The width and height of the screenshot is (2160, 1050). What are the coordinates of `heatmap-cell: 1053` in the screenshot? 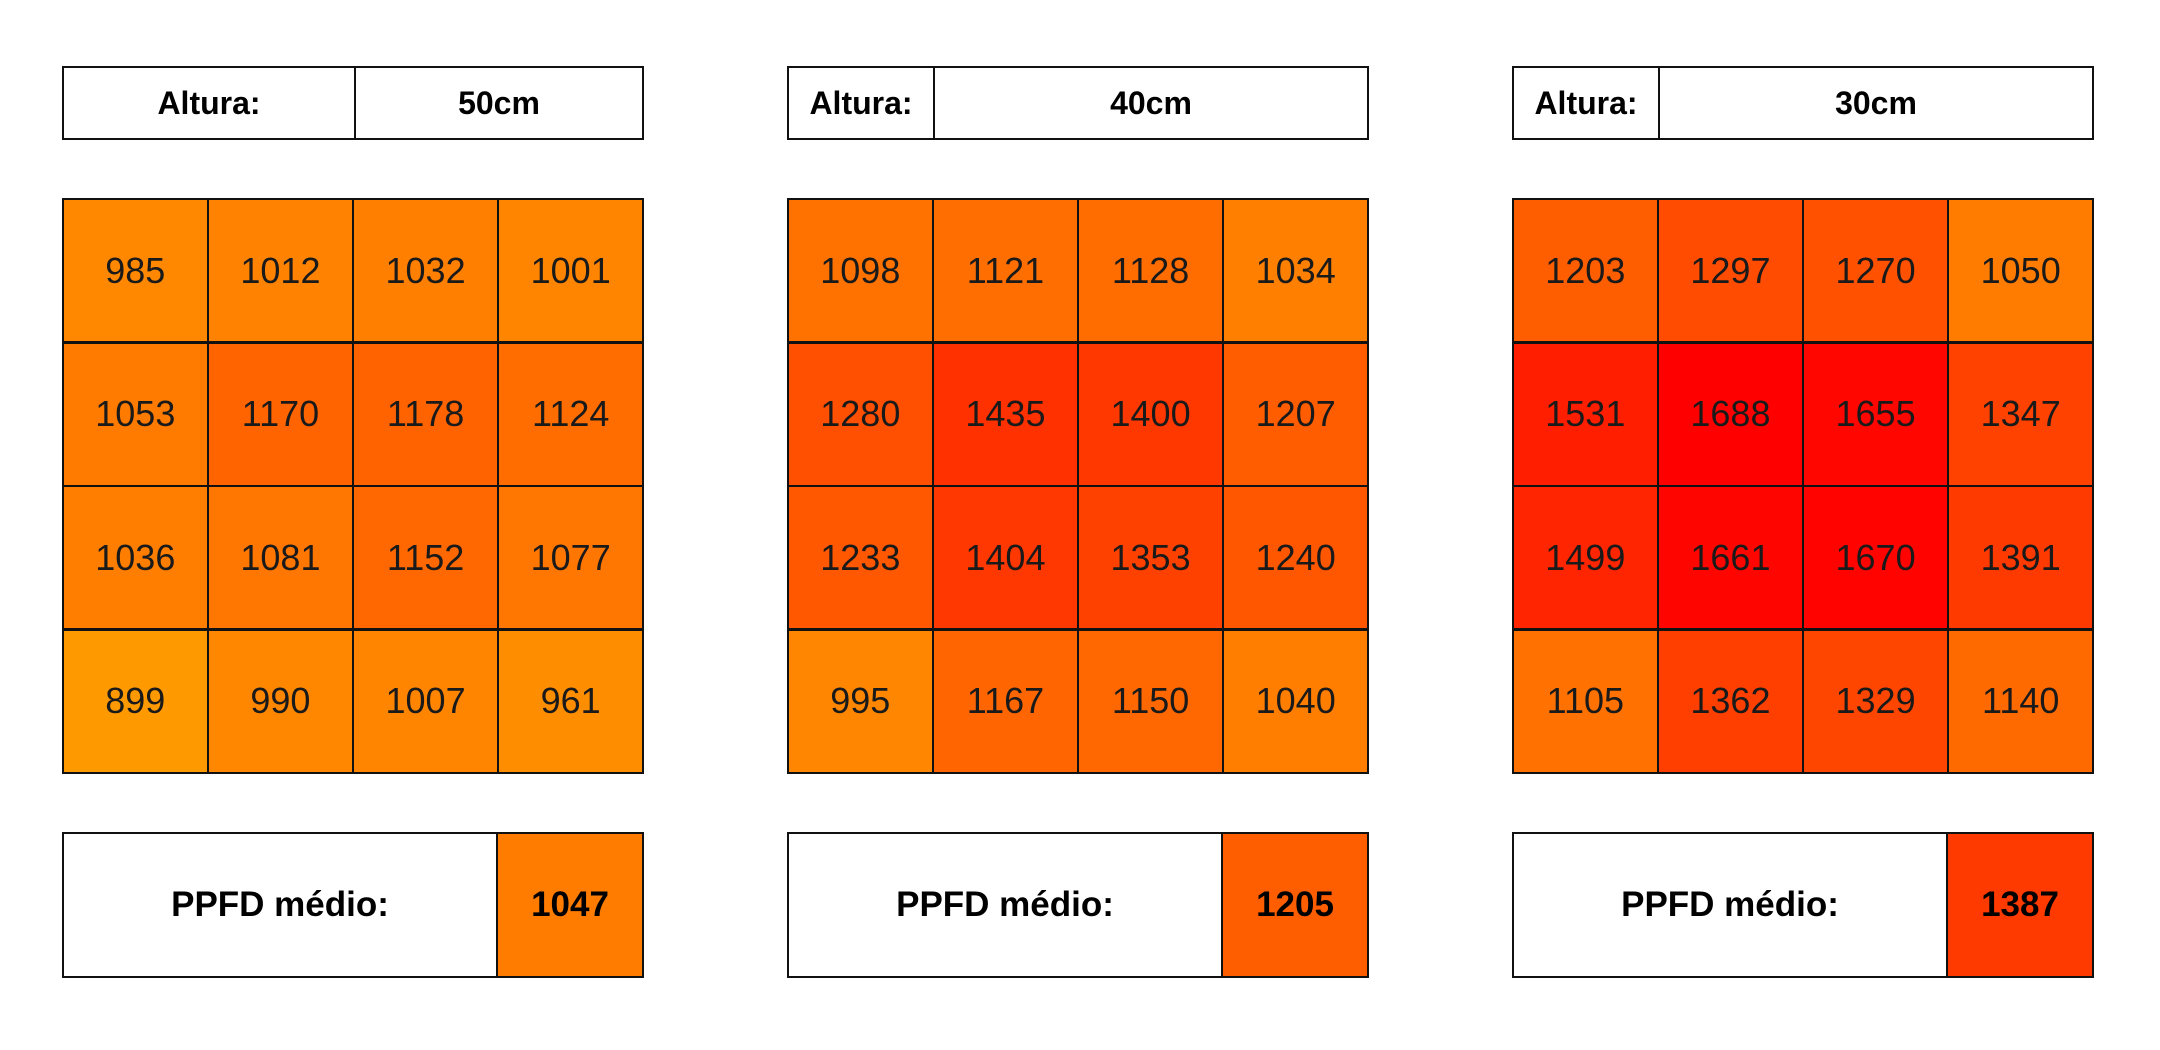 It's located at (135, 414).